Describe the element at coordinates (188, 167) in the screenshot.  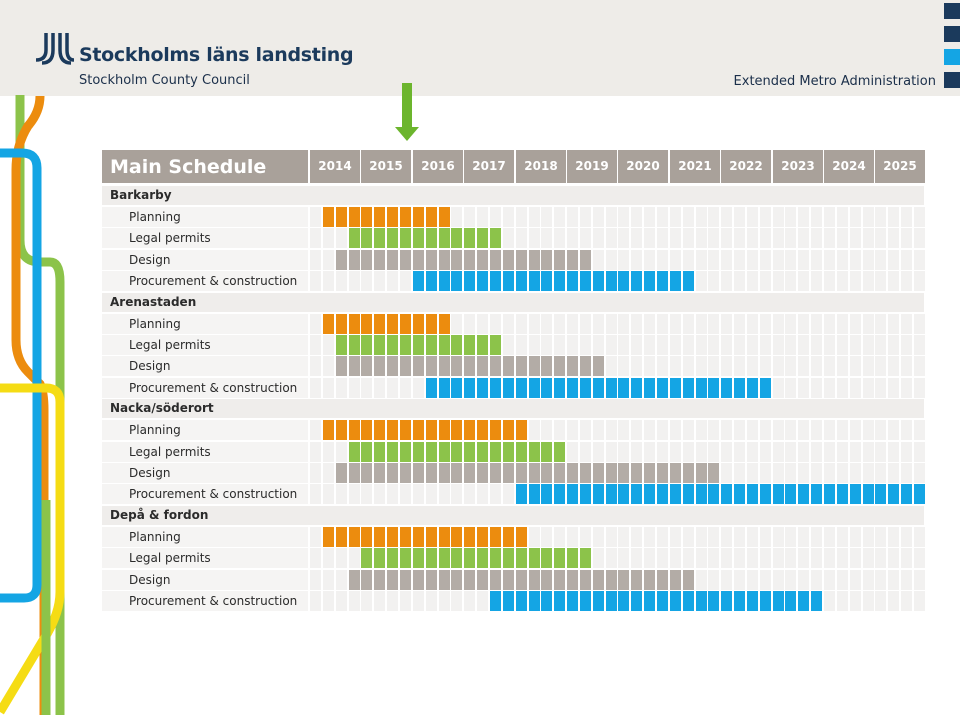
I see `chart-title: Main Schedule` at that location.